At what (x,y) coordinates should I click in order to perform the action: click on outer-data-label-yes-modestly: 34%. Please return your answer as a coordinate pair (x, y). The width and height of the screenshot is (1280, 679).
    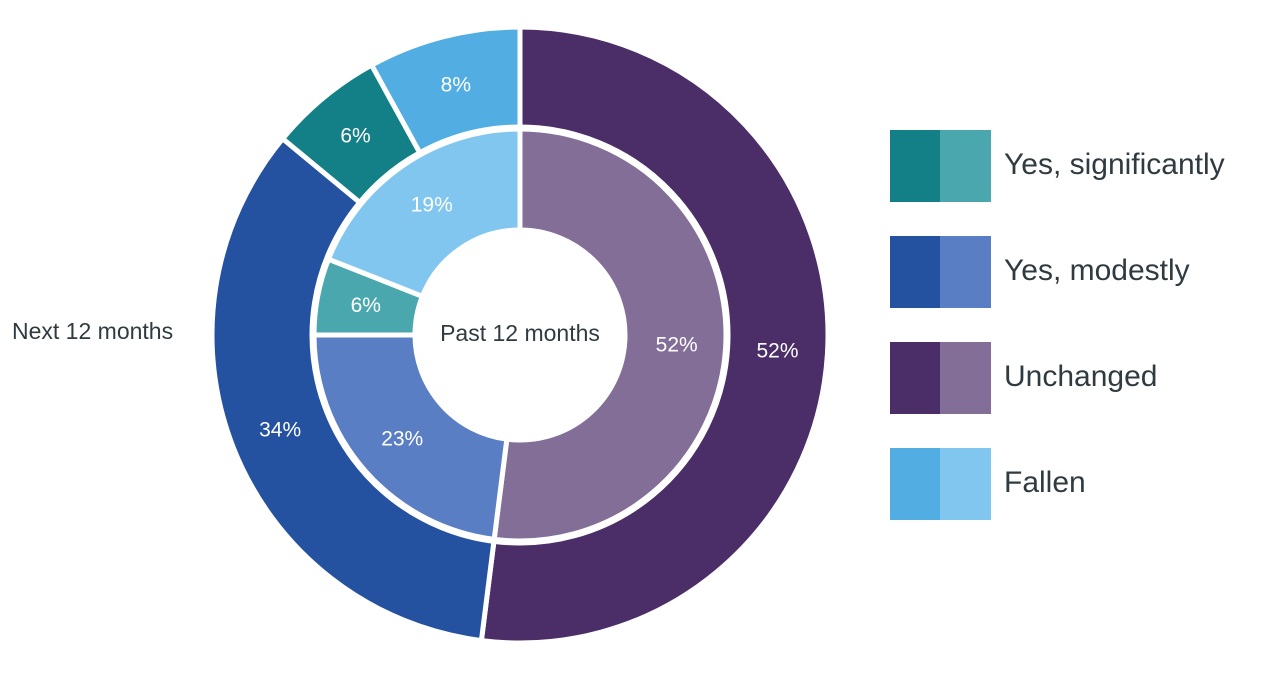
    Looking at the image, I should click on (280, 429).